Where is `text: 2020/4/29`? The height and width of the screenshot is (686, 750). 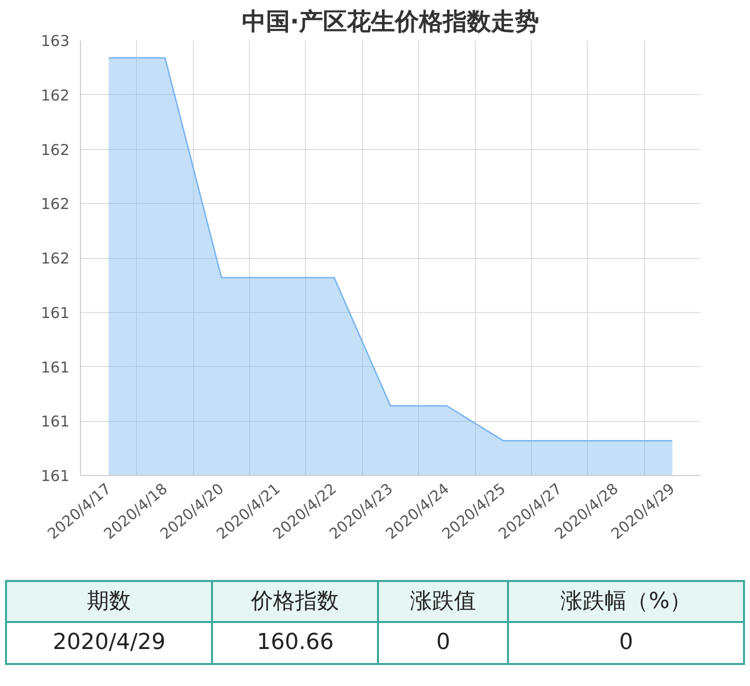 text: 2020/4/29 is located at coordinates (109, 643).